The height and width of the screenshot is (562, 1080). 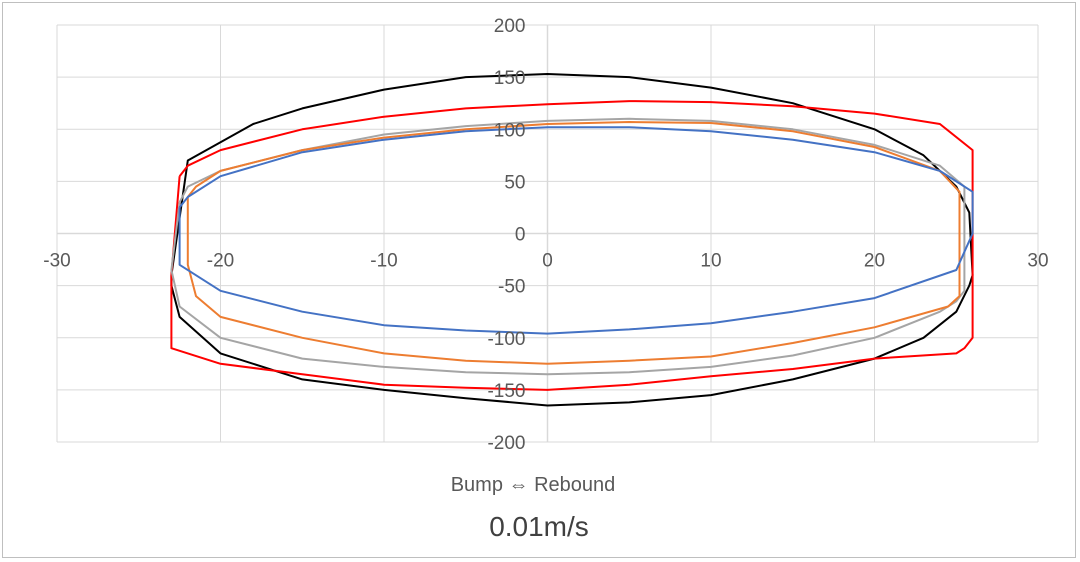 I want to click on x-tick-labels: -30 -20 -10 0 10 20 30, so click(x=545, y=261).